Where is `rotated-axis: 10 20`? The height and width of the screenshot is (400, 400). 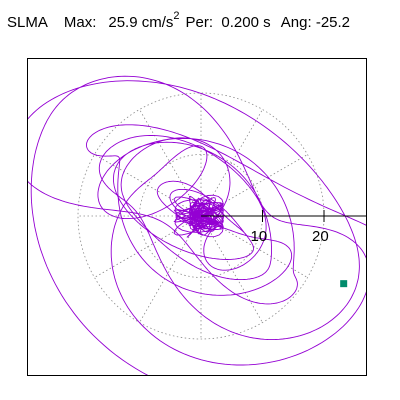 rotated-axis: 10 20 is located at coordinates (283, 227).